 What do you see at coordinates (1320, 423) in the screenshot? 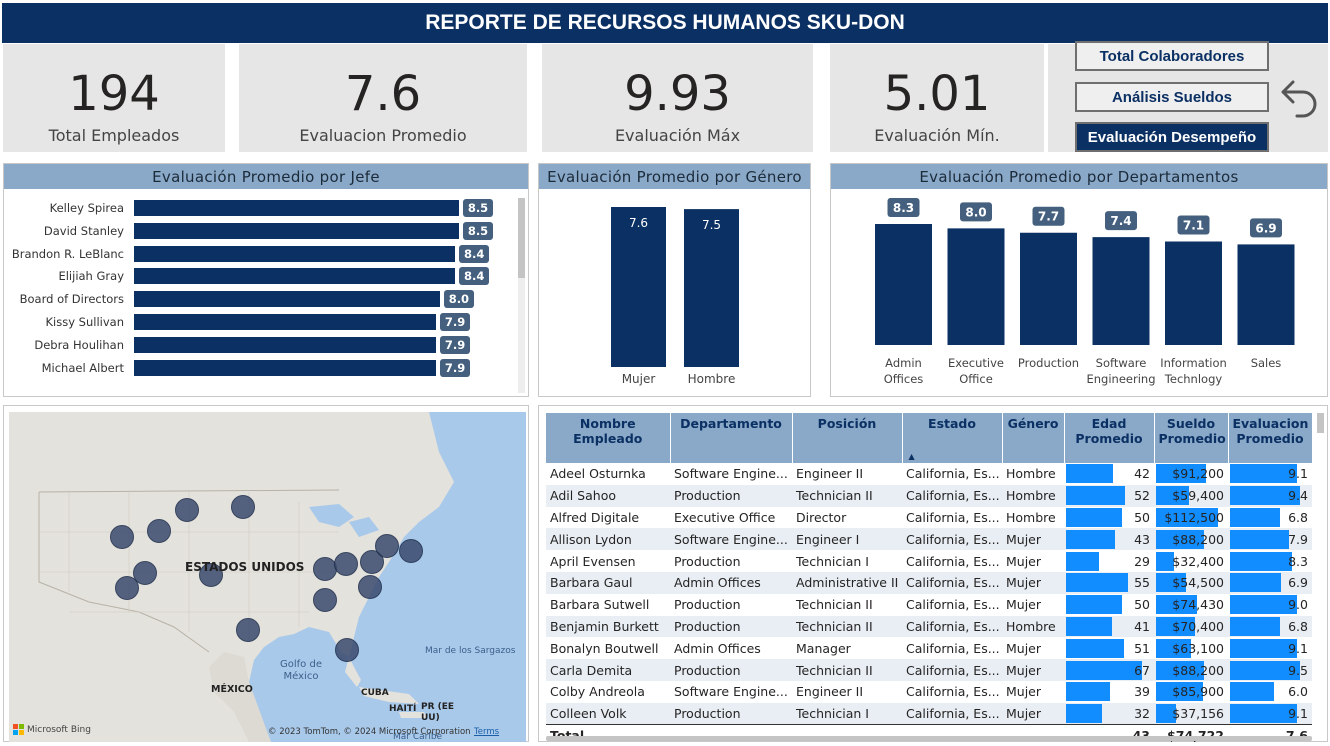
I see `table-scrollbar-vertical` at bounding box center [1320, 423].